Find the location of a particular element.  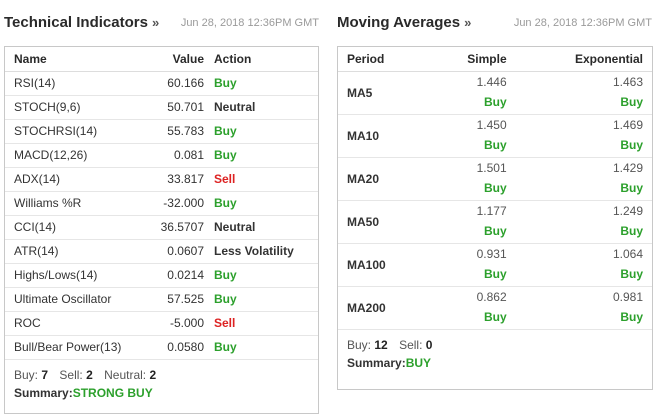

indicator-value: 0.0214 is located at coordinates (174, 275).